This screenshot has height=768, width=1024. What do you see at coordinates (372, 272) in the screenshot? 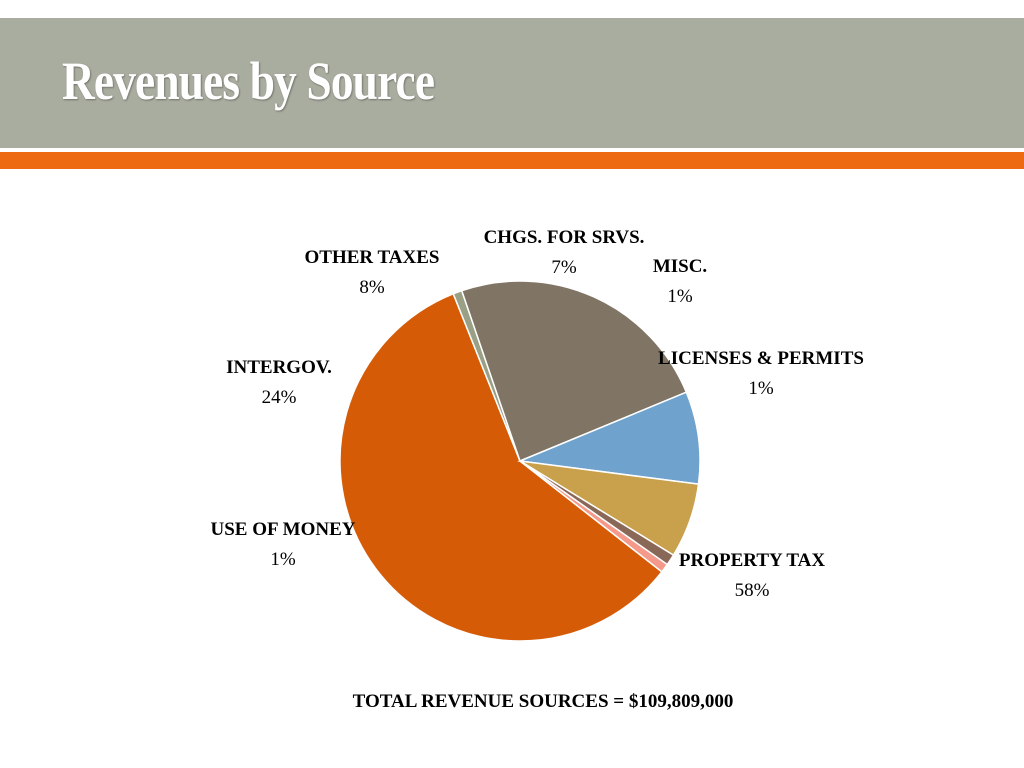
I see `slice-label-other-taxes: OTHER TAXES 8%` at bounding box center [372, 272].